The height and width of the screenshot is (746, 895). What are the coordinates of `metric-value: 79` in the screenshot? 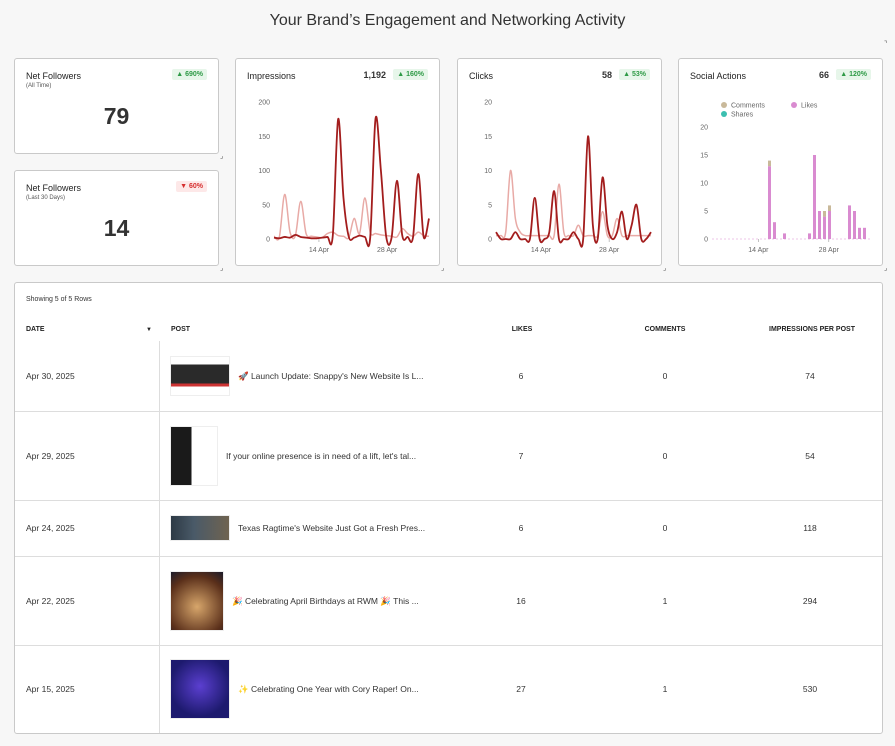 It's located at (116, 116).